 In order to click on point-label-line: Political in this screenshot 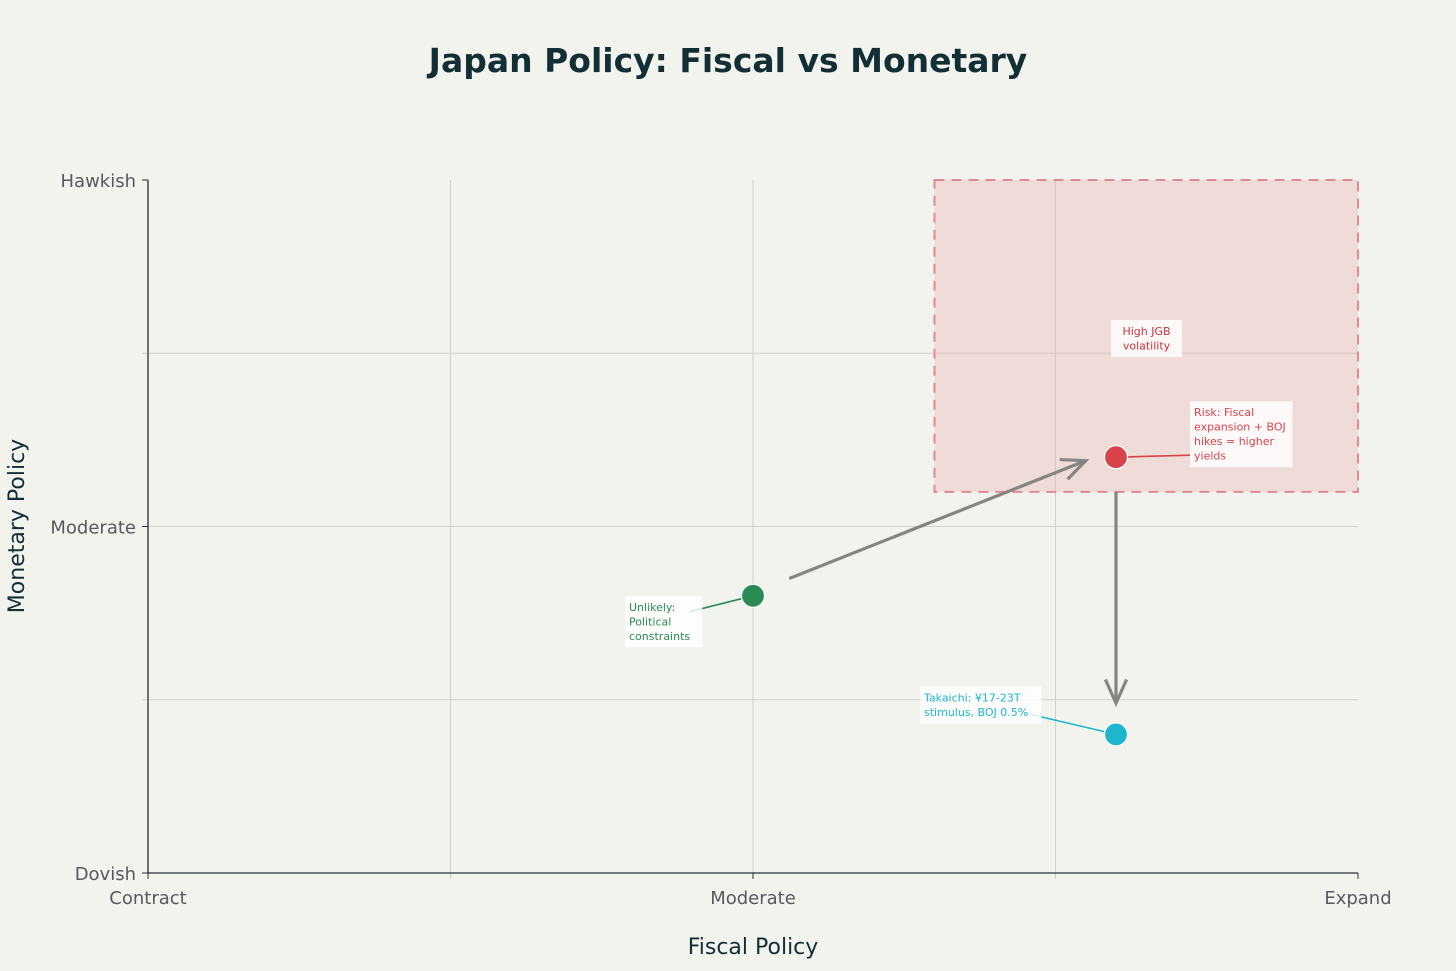, I will do `click(650, 621)`.